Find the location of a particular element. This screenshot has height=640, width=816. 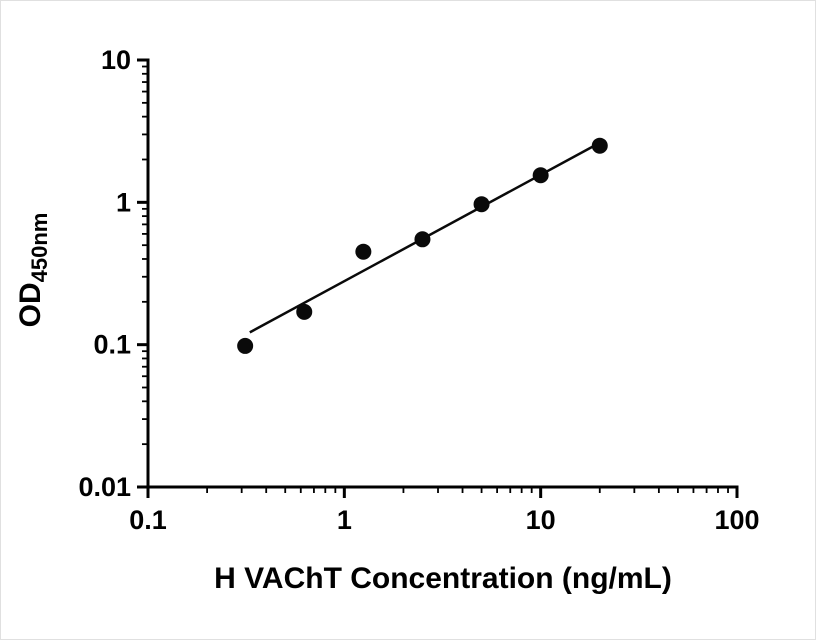

x-axis-label-text: H VAChT Concentration (ng/mL) is located at coordinates (443, 578).